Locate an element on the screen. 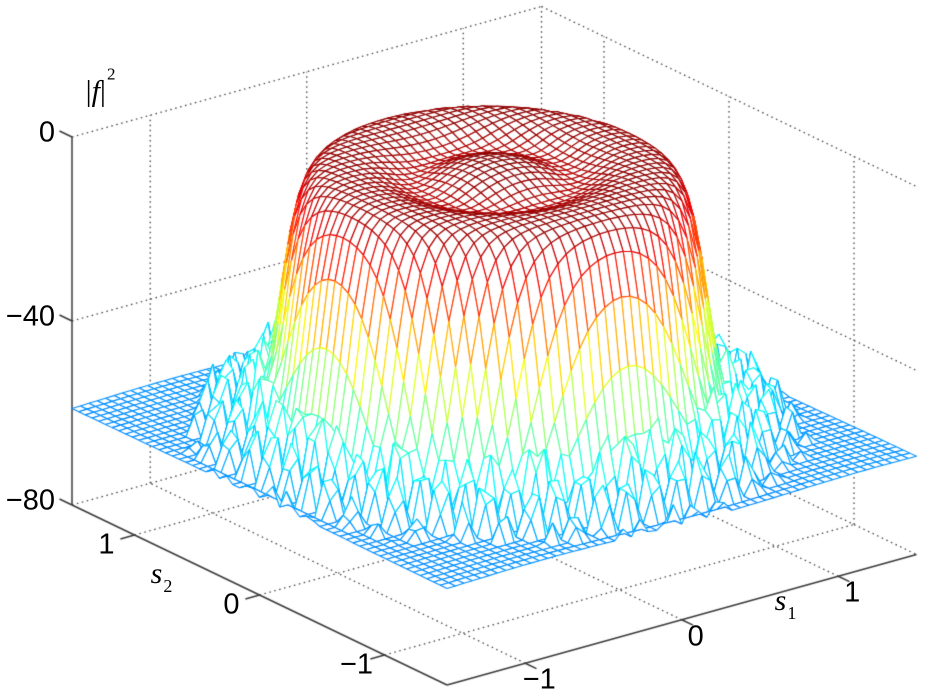 Image resolution: width=947 pixels, height=692 pixels. y-tick-label: −1 is located at coordinates (356, 664).